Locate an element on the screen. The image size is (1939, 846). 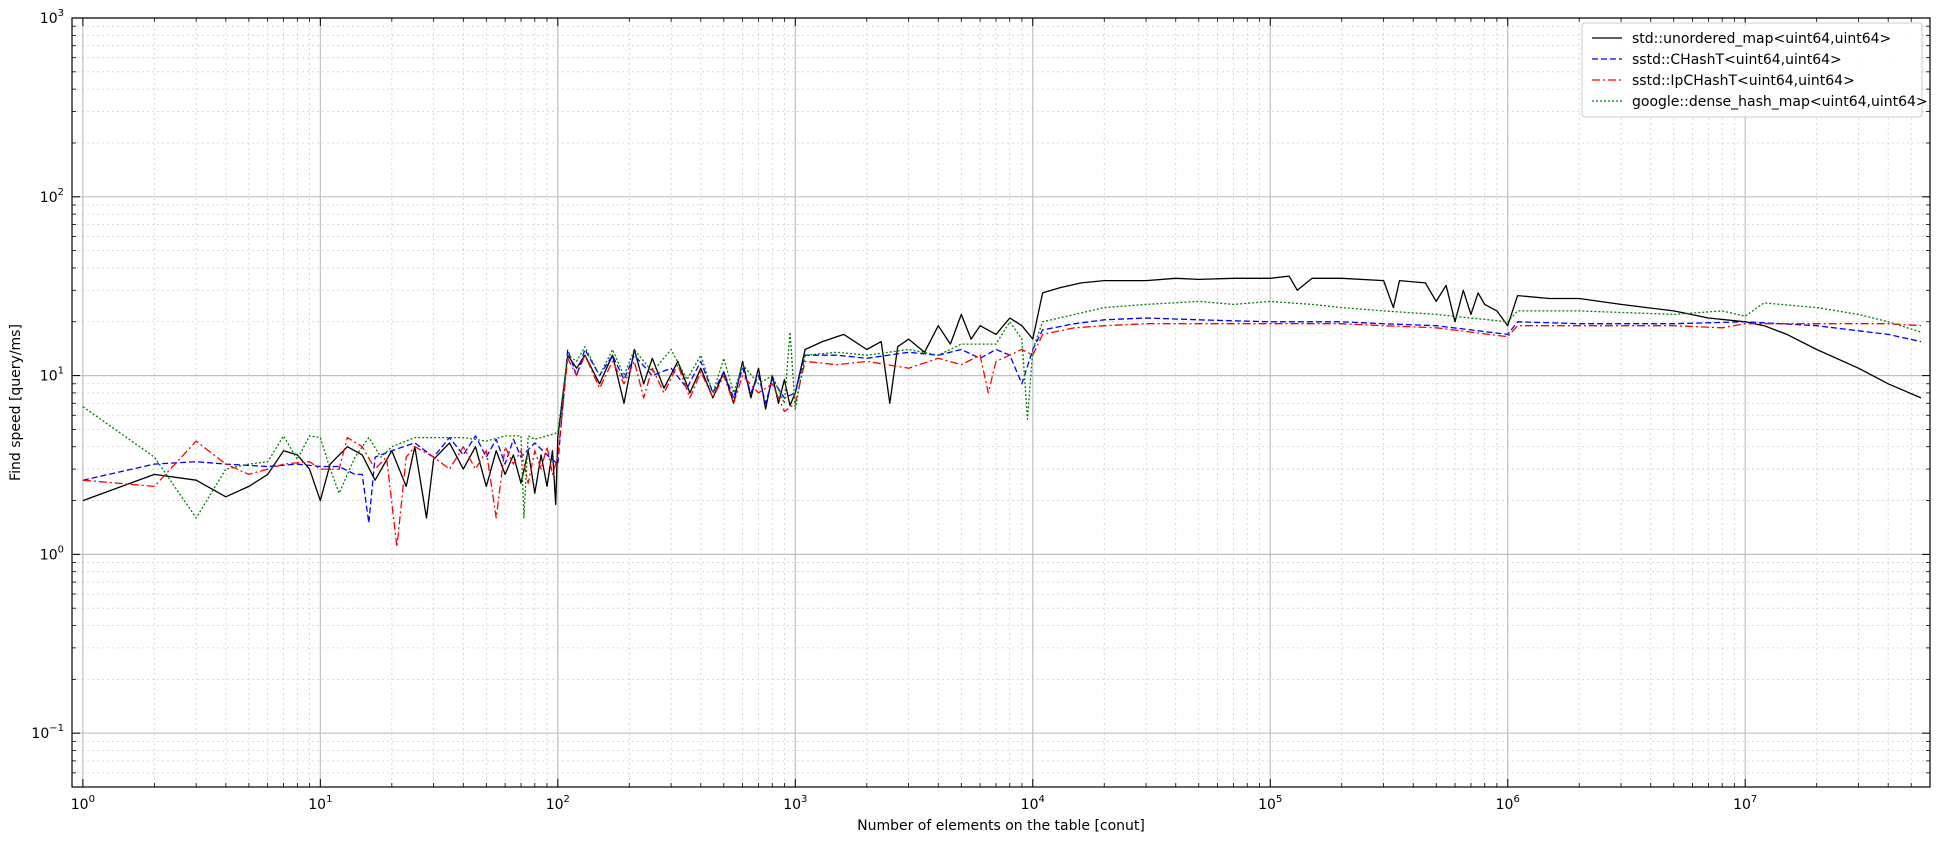
legend-label: sstd::IpCHashT<uint64,uint64> is located at coordinates (1743, 81).